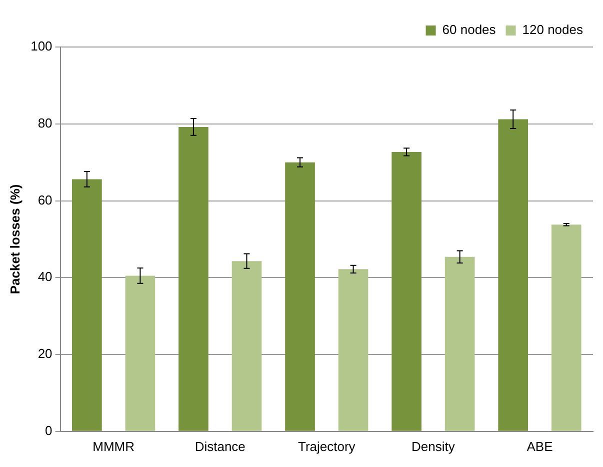  I want to click on y-tick-label: 0, so click(48, 430).